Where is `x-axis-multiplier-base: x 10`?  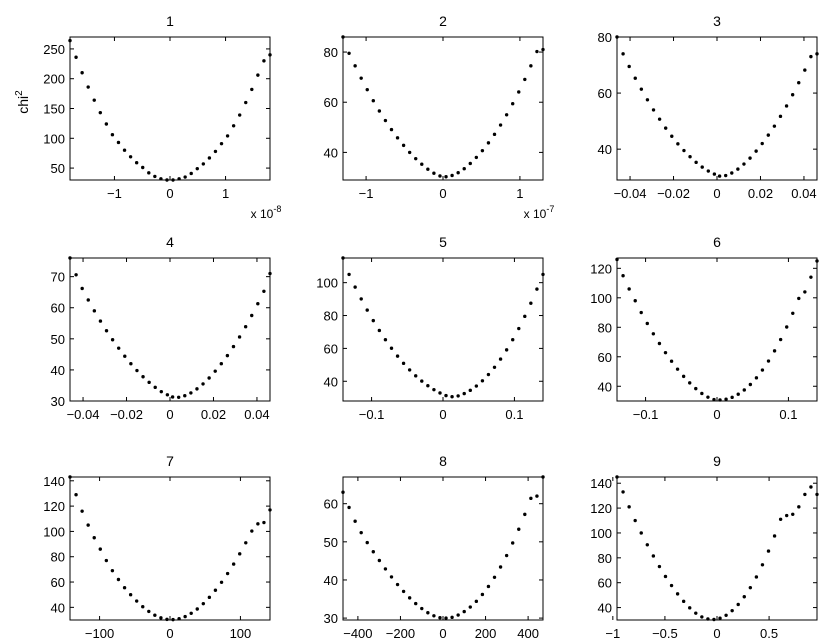 x-axis-multiplier-base: x 10 is located at coordinates (262, 214).